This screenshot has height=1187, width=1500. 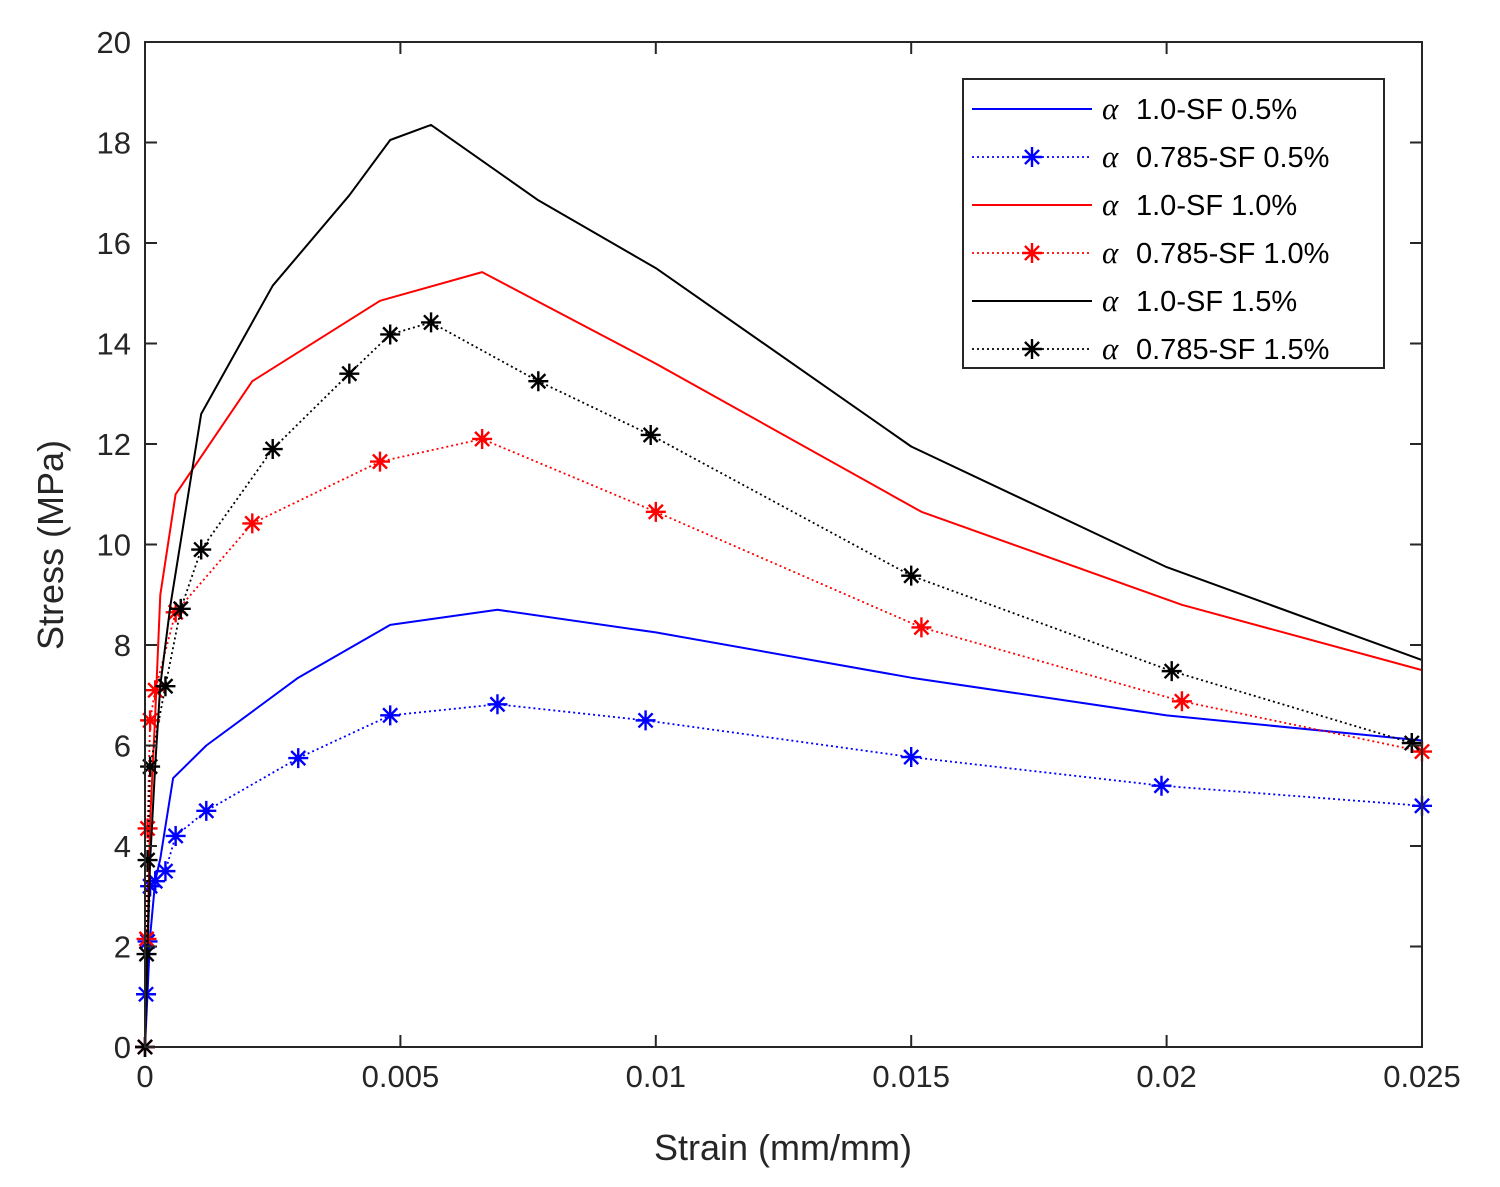 I want to click on legend-entry-2: α 0.785-SF 0.5%, so click(x=1150, y=156).